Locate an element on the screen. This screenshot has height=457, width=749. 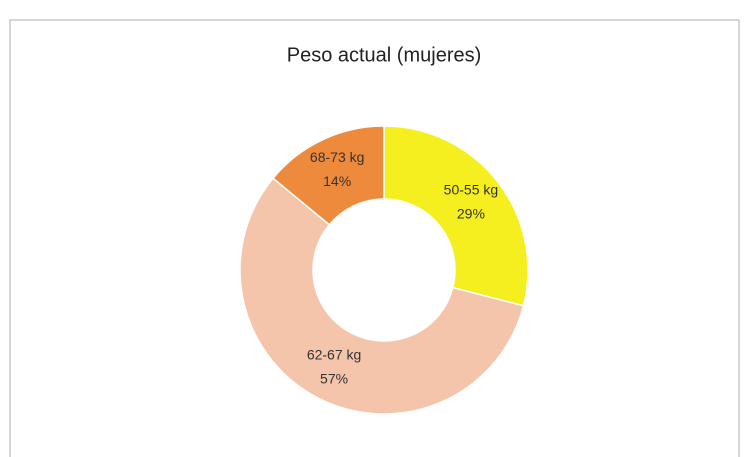
slice-label: 68-73 kg is located at coordinates (337, 157).